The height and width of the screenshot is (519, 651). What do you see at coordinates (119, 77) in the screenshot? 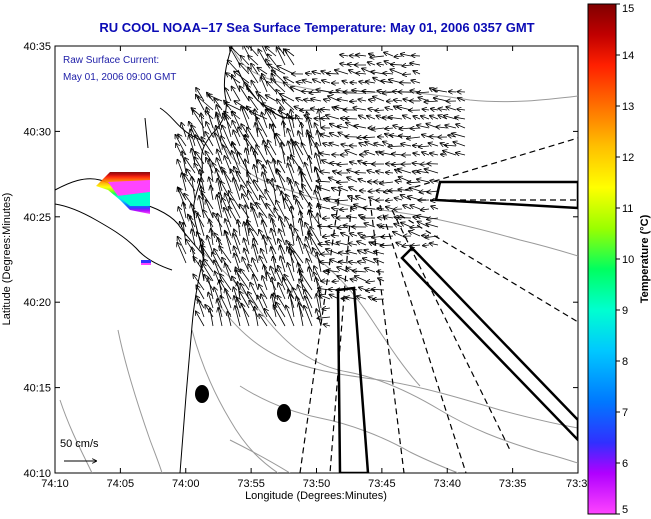
I see `current-timestamp: May 01, 2006 09:00 GMT` at bounding box center [119, 77].